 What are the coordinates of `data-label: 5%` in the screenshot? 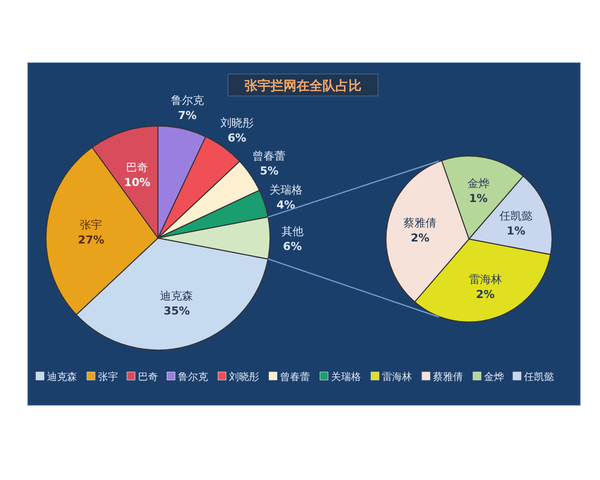 It's located at (269, 171).